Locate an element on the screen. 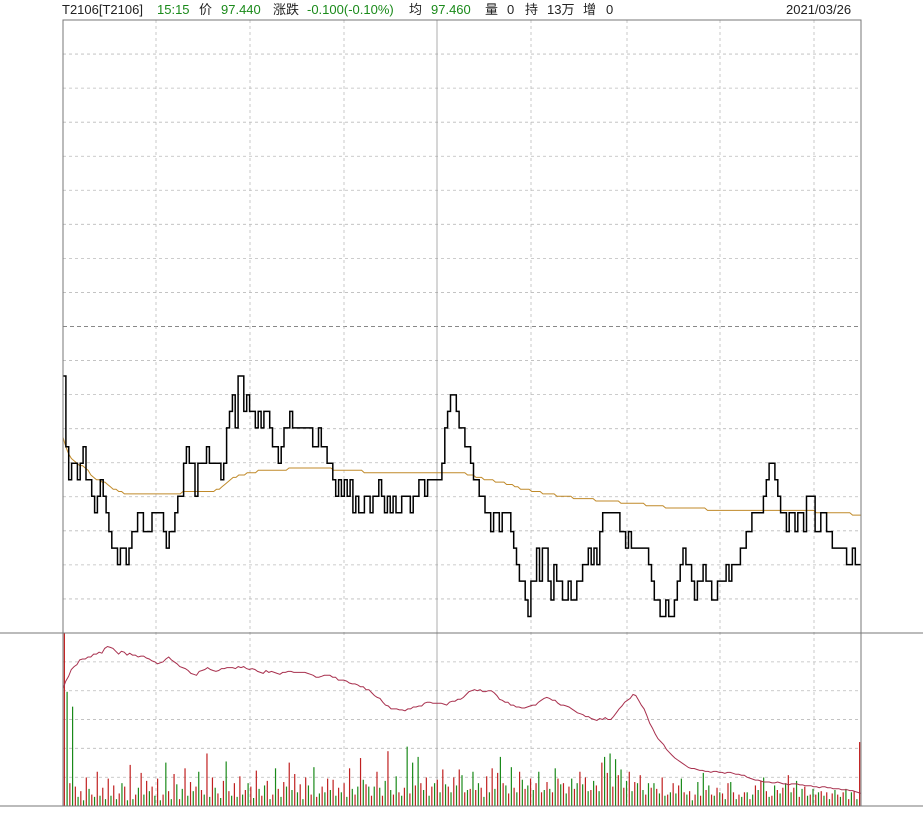  avg-value: 97.460 is located at coordinates (451, 9).